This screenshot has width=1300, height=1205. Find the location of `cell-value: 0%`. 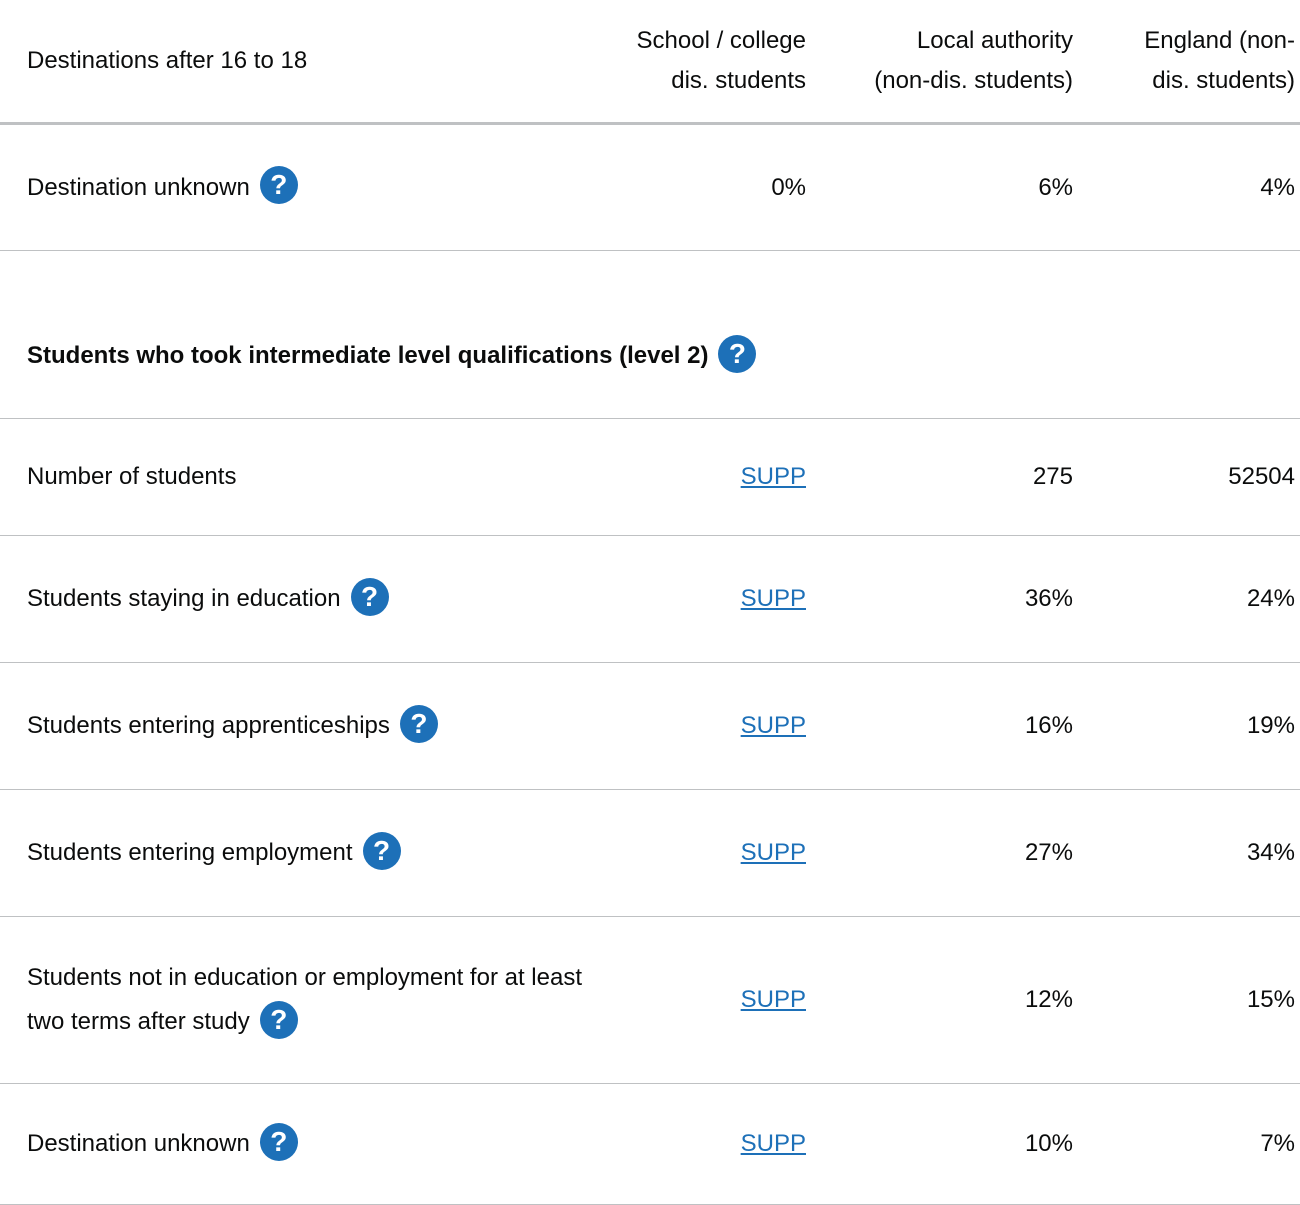

cell-value: 0% is located at coordinates (788, 187).